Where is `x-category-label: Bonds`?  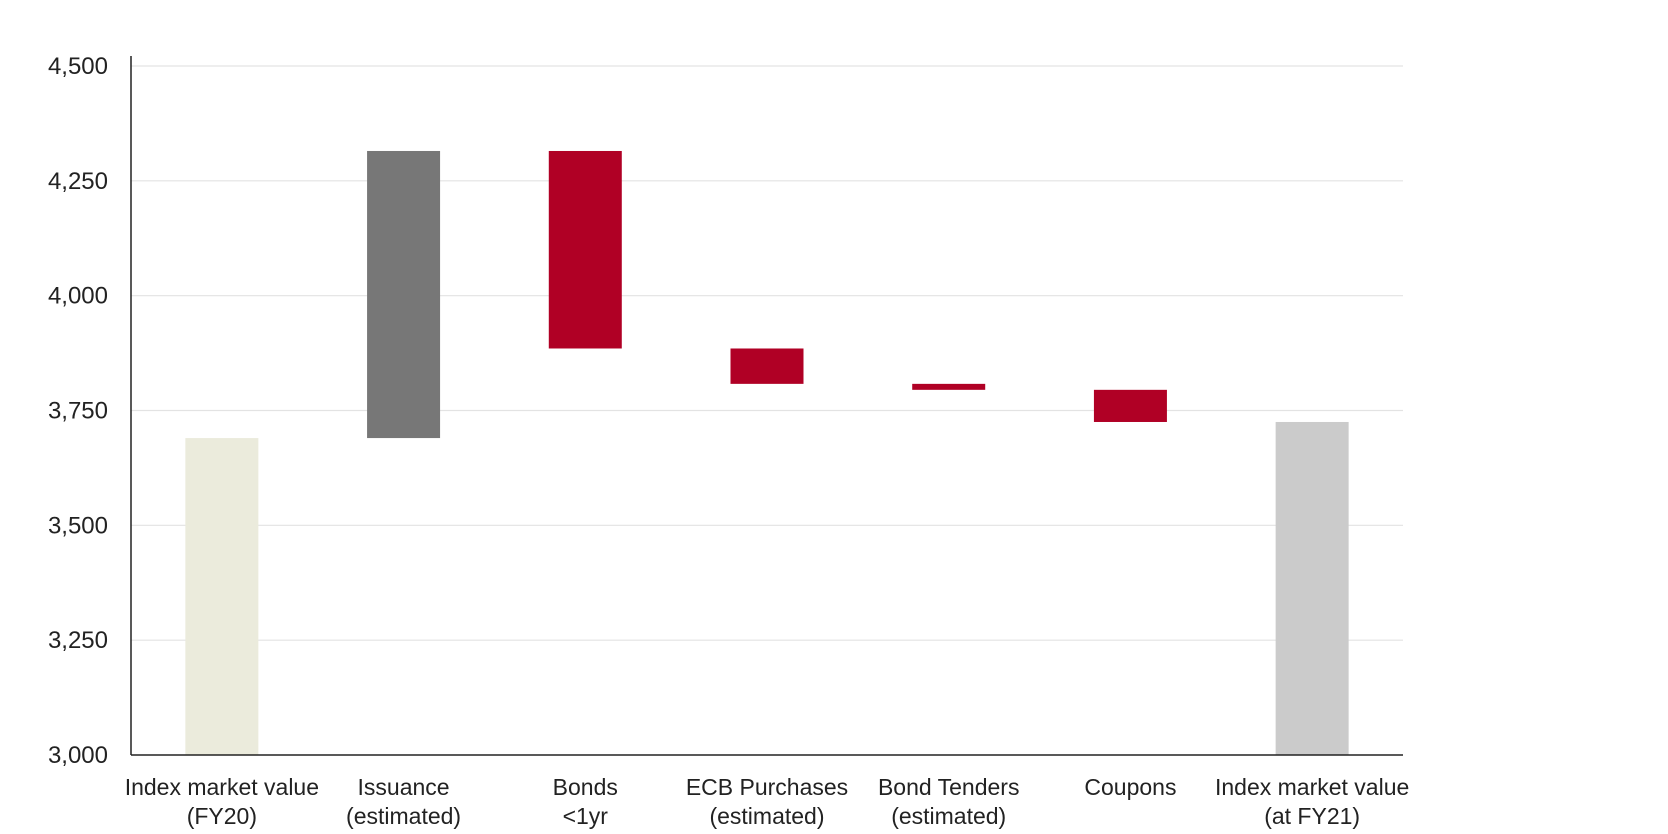 x-category-label: Bonds is located at coordinates (585, 787).